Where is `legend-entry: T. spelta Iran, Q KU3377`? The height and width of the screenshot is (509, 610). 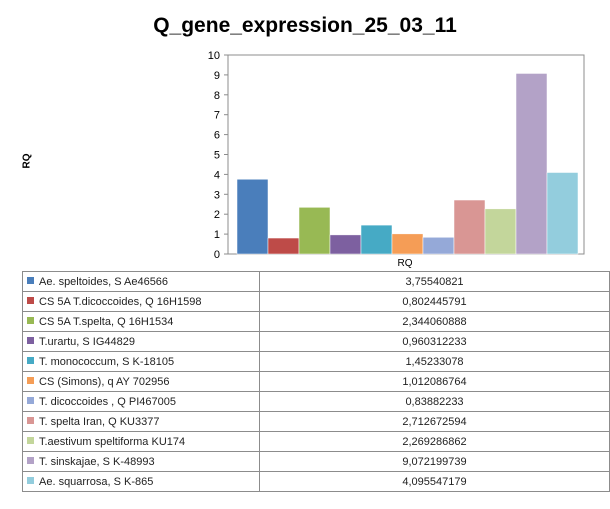
legend-entry: T. spelta Iran, Q KU3377 is located at coordinates (141, 421).